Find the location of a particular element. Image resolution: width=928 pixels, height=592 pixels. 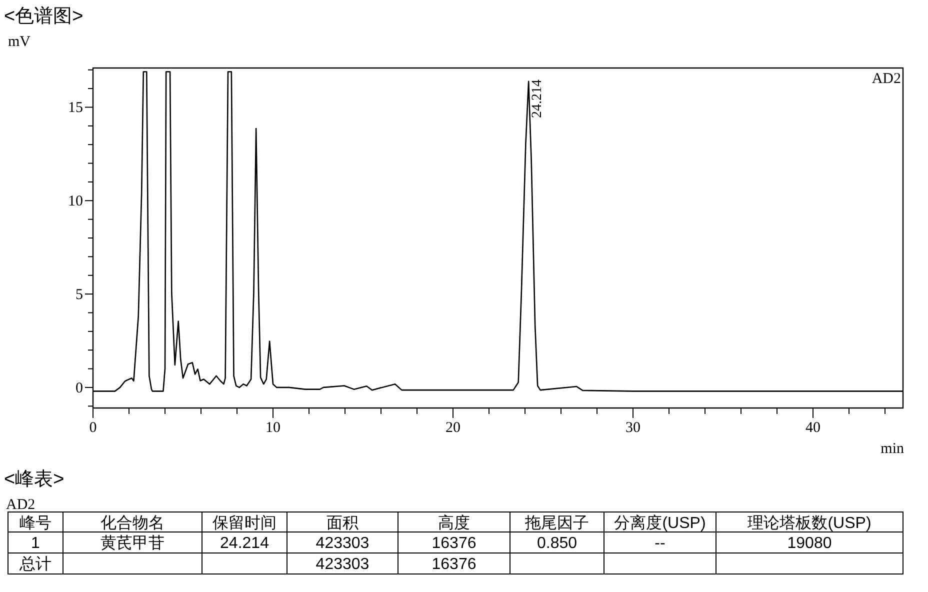

x-tick-label: 20 is located at coordinates (453, 428).